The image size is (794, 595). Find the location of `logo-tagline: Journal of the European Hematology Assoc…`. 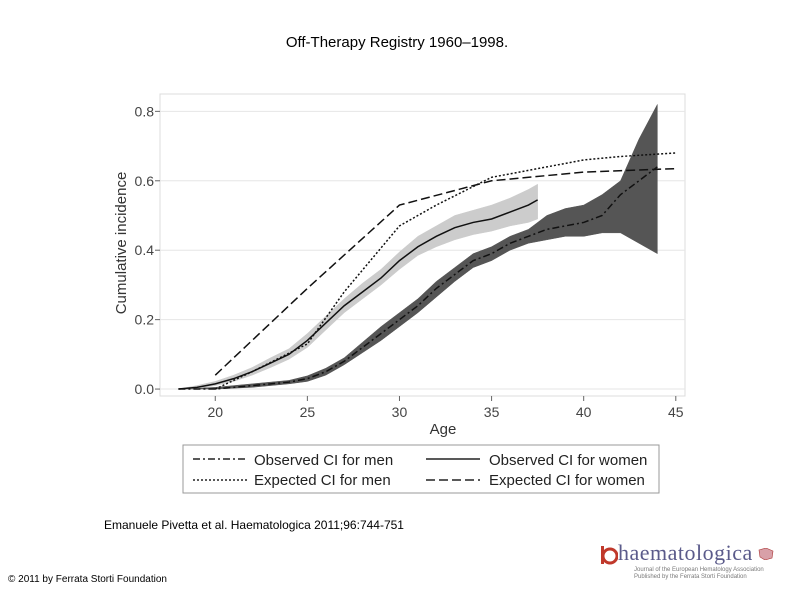

logo-tagline: Journal of the European Hematology Assoc… is located at coordinates (699, 570).